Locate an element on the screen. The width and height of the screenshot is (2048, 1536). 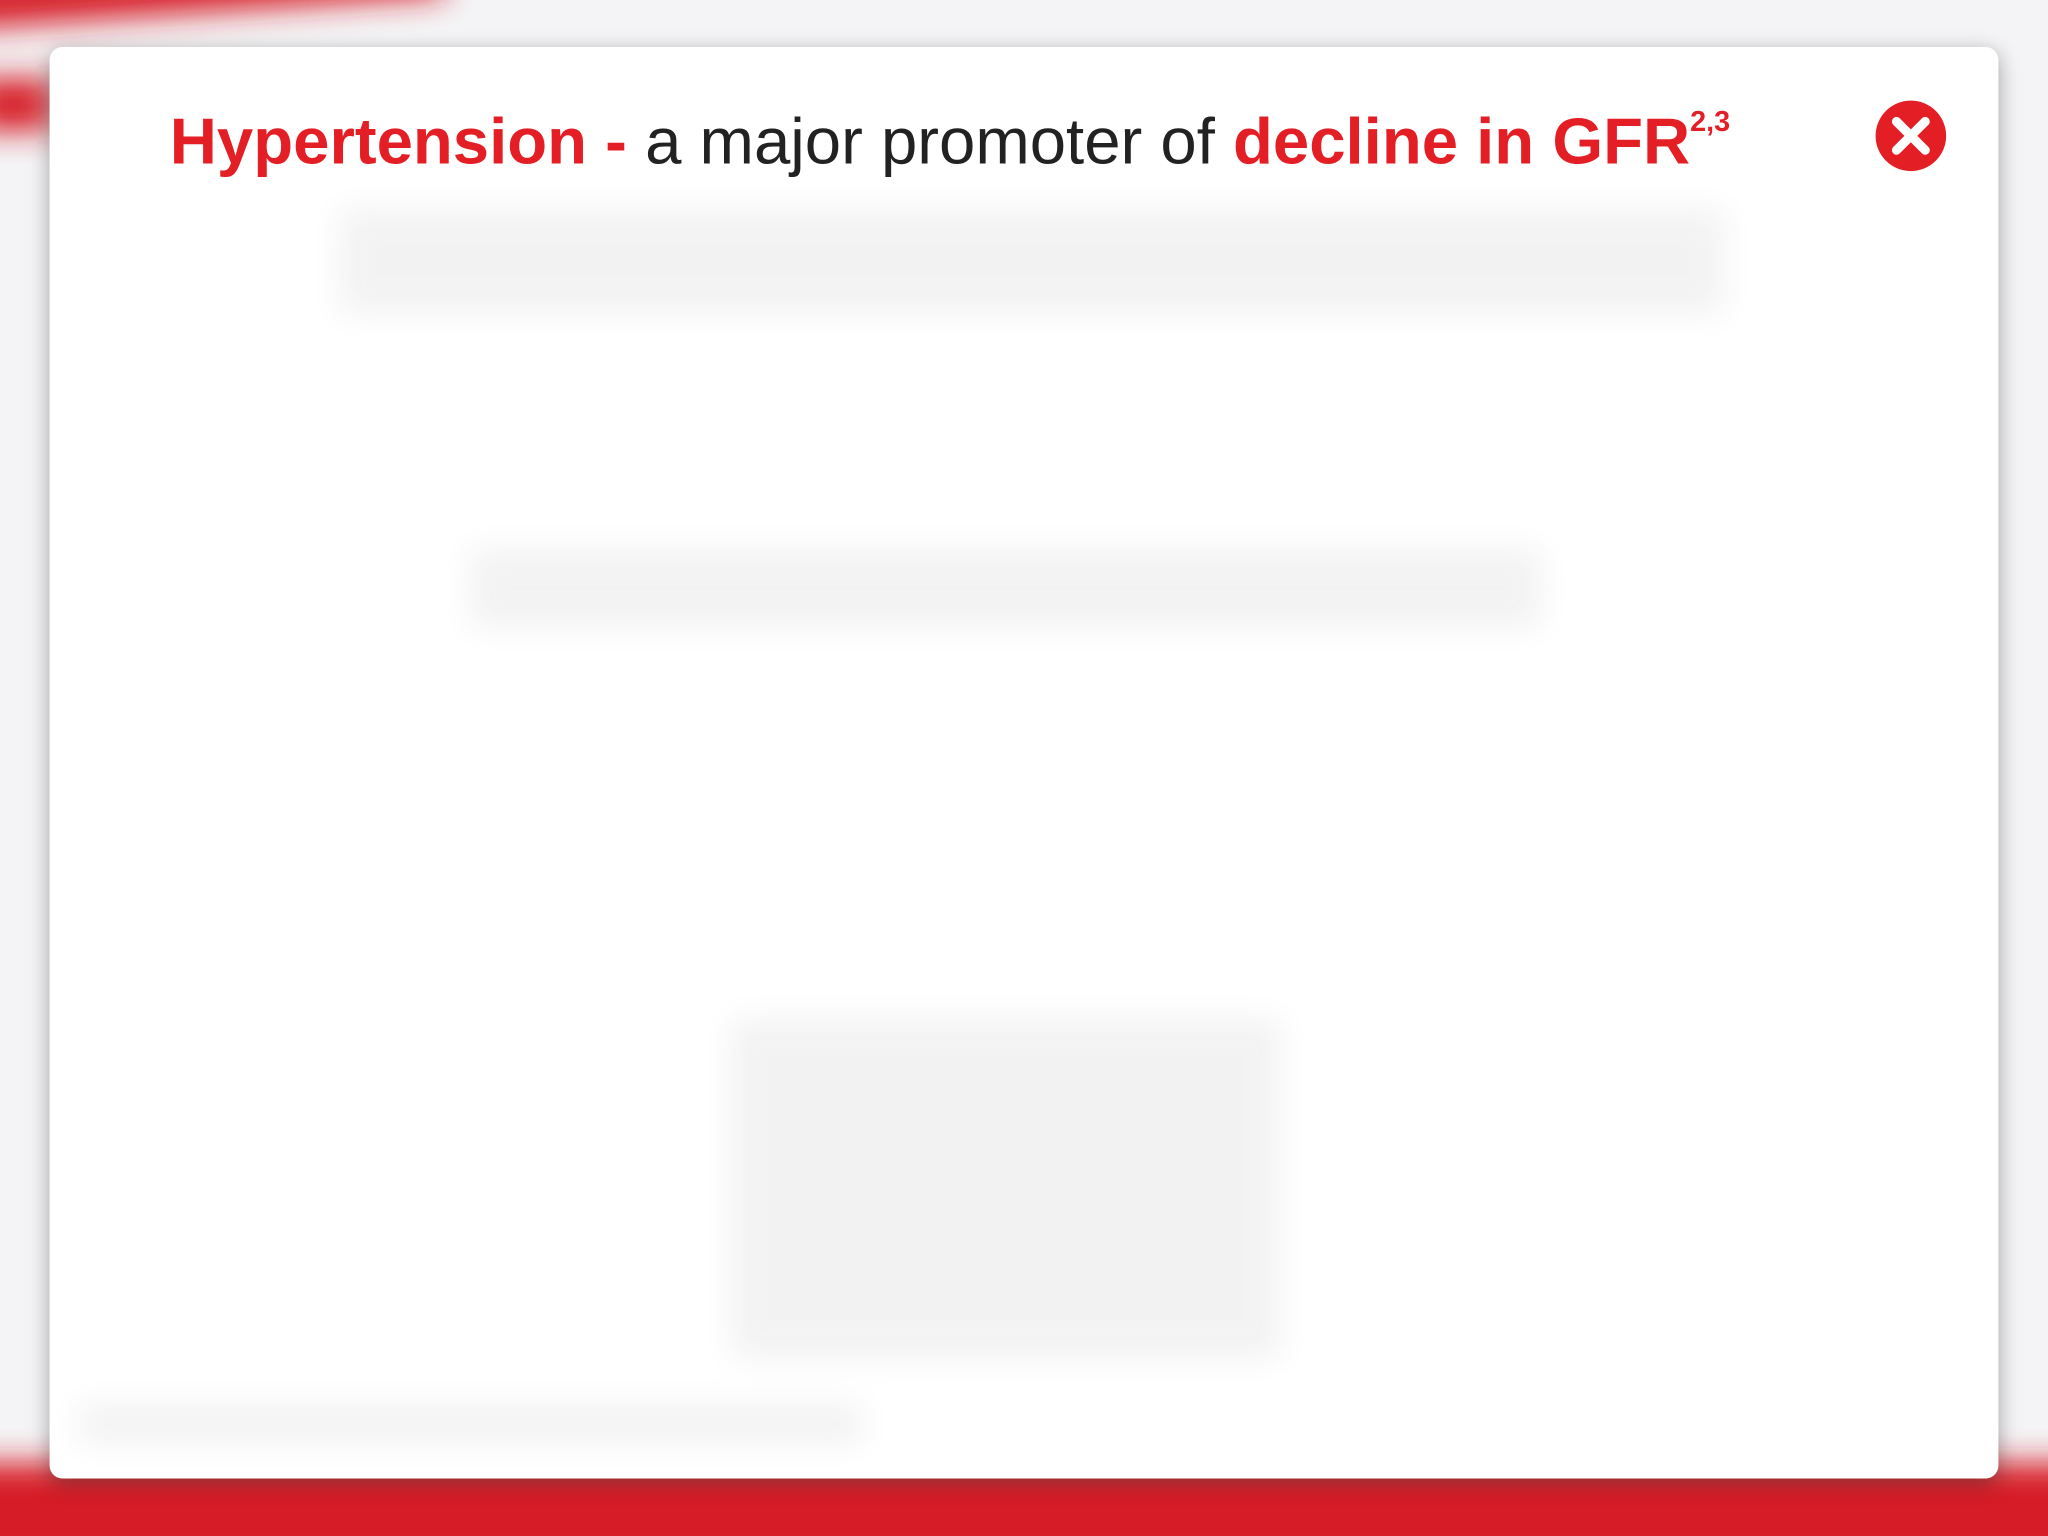
close-button is located at coordinates (1911, 136).